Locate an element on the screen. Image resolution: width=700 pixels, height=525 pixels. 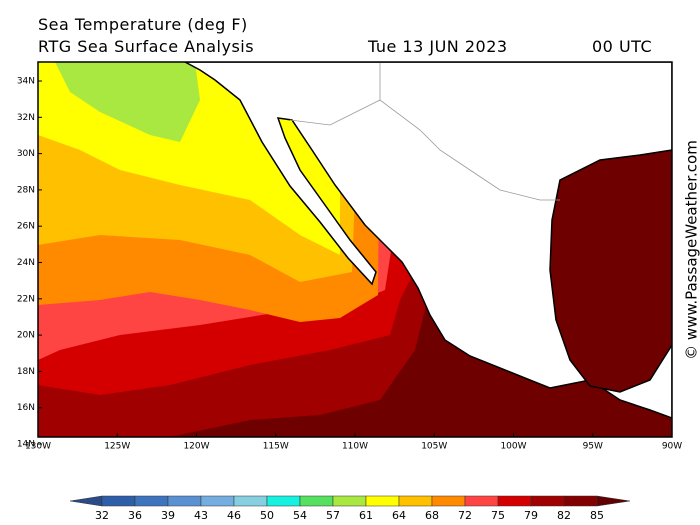
sst-zone is located at coordinates (127, 102).